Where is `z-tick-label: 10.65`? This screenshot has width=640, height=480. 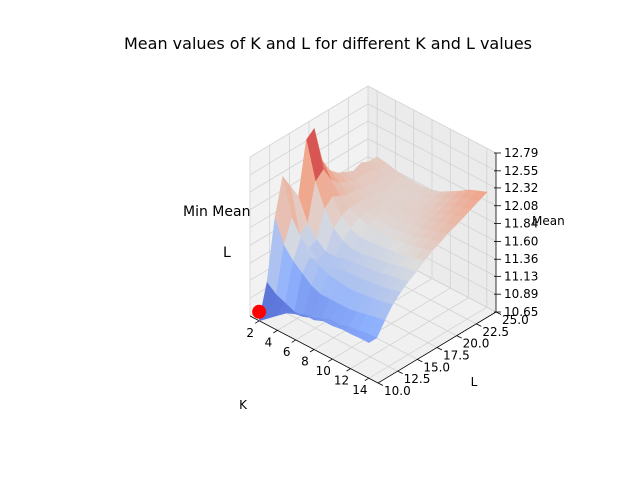 z-tick-label: 10.65 is located at coordinates (521, 312).